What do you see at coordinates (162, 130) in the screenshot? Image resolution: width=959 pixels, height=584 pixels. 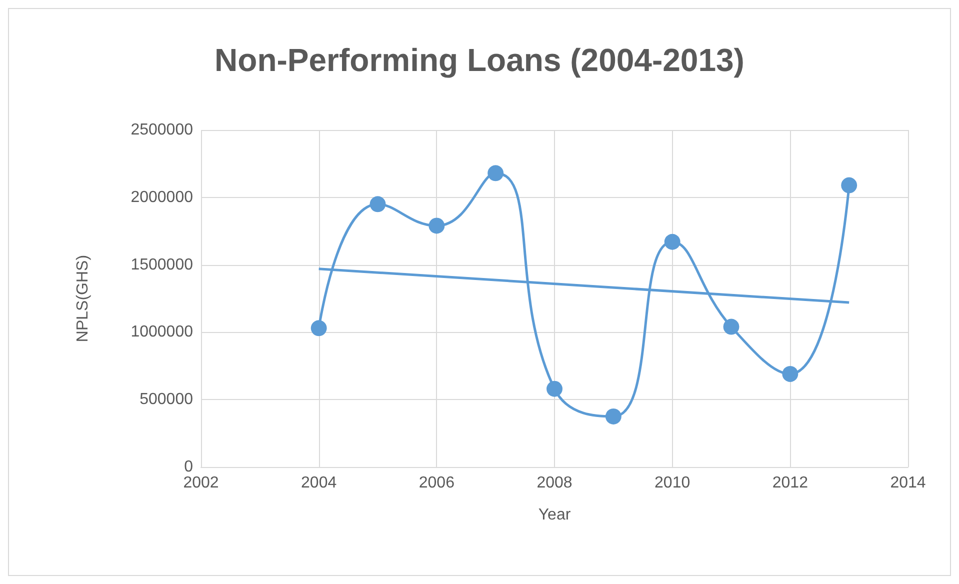 I see `y-tick-label: 2500000` at bounding box center [162, 130].